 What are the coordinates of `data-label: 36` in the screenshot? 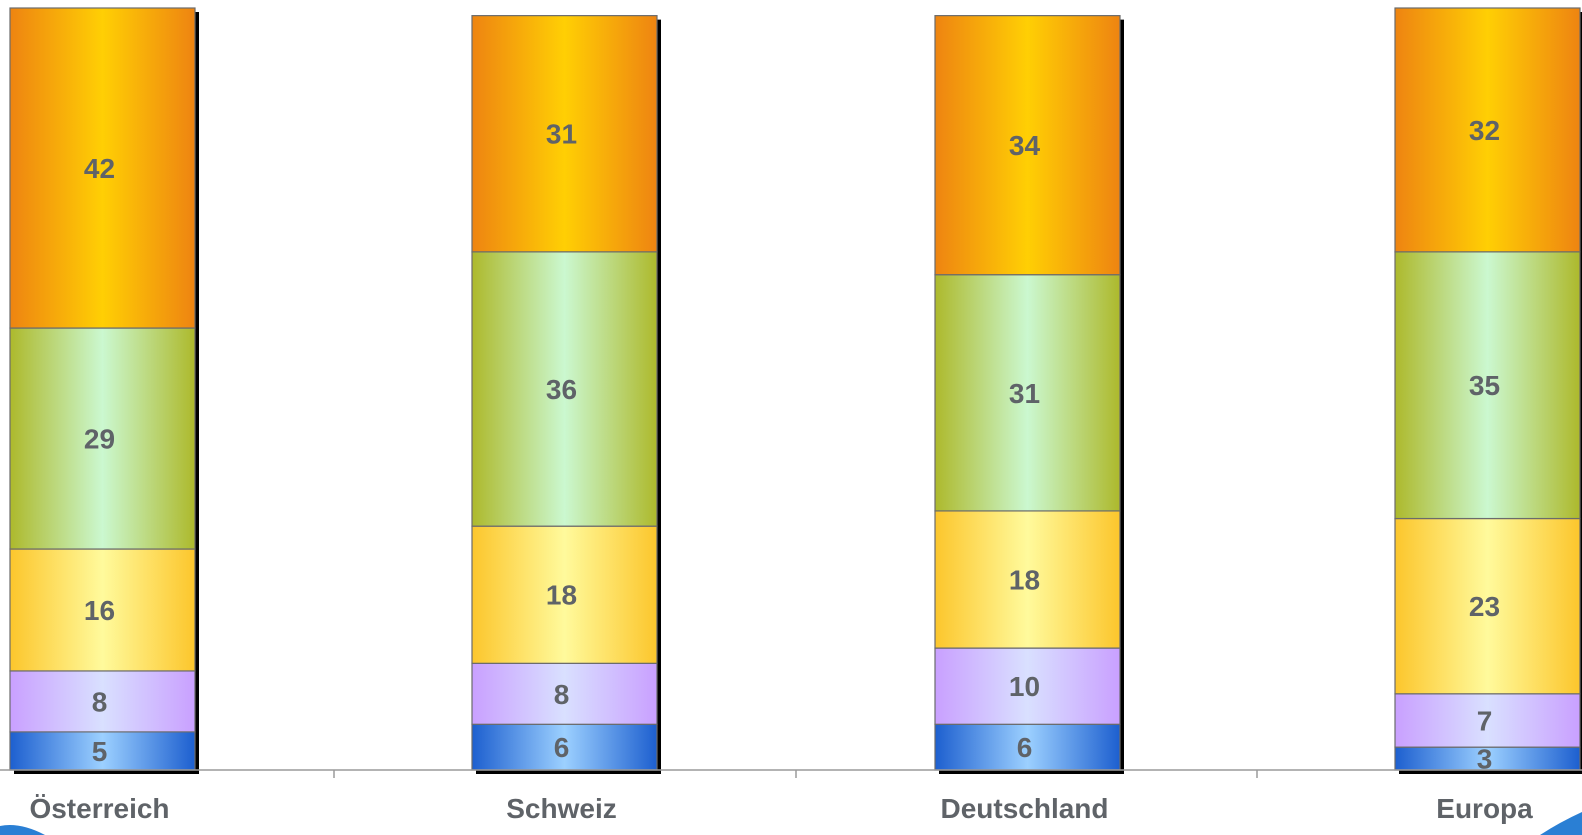 It's located at (561, 389).